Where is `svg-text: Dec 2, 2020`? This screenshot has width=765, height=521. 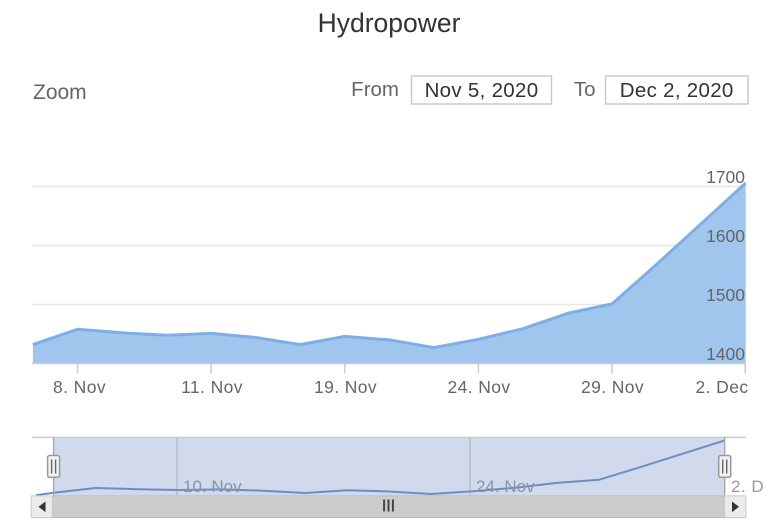
svg-text: Dec 2, 2020 is located at coordinates (677, 90).